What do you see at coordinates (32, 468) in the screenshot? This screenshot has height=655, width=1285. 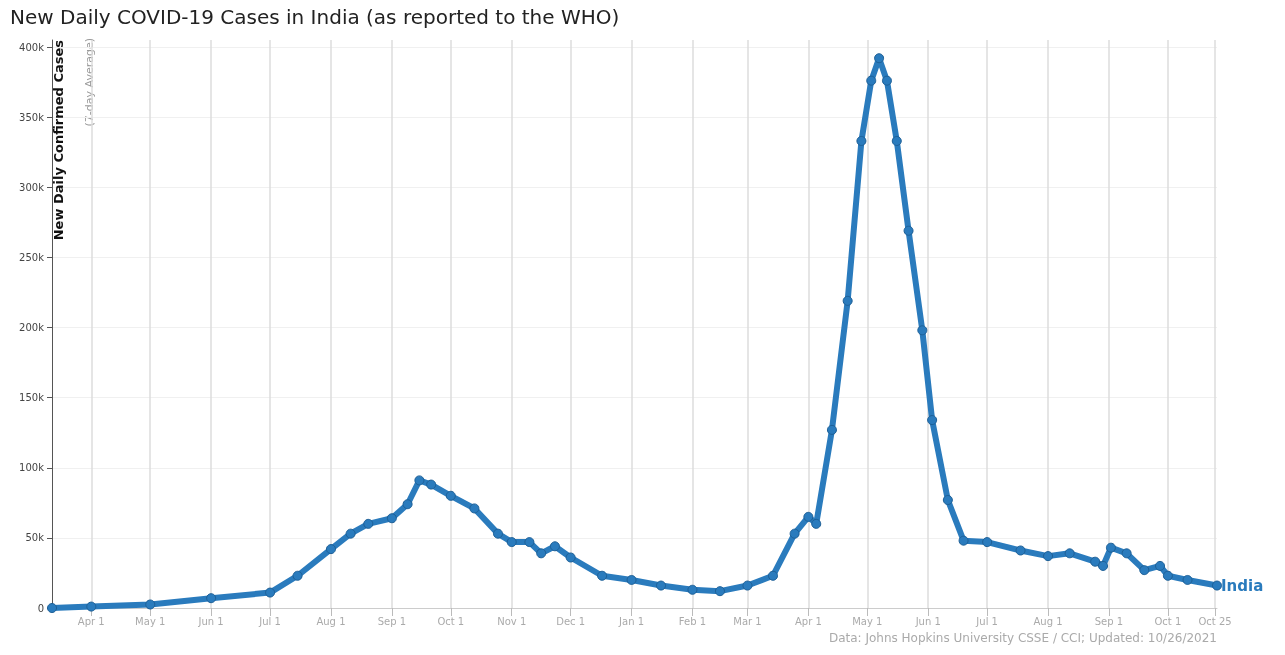 I see `y-tick-label: 100k` at bounding box center [32, 468].